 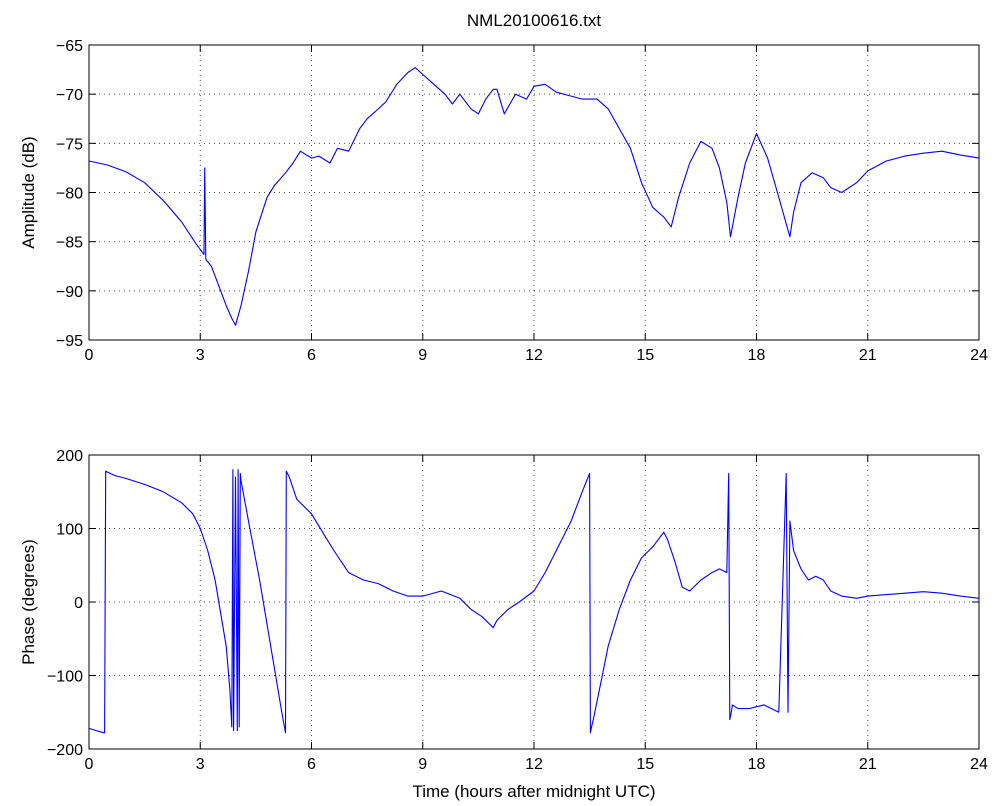 I want to click on phase-ylabel: Phase (degrees), so click(x=28, y=602).